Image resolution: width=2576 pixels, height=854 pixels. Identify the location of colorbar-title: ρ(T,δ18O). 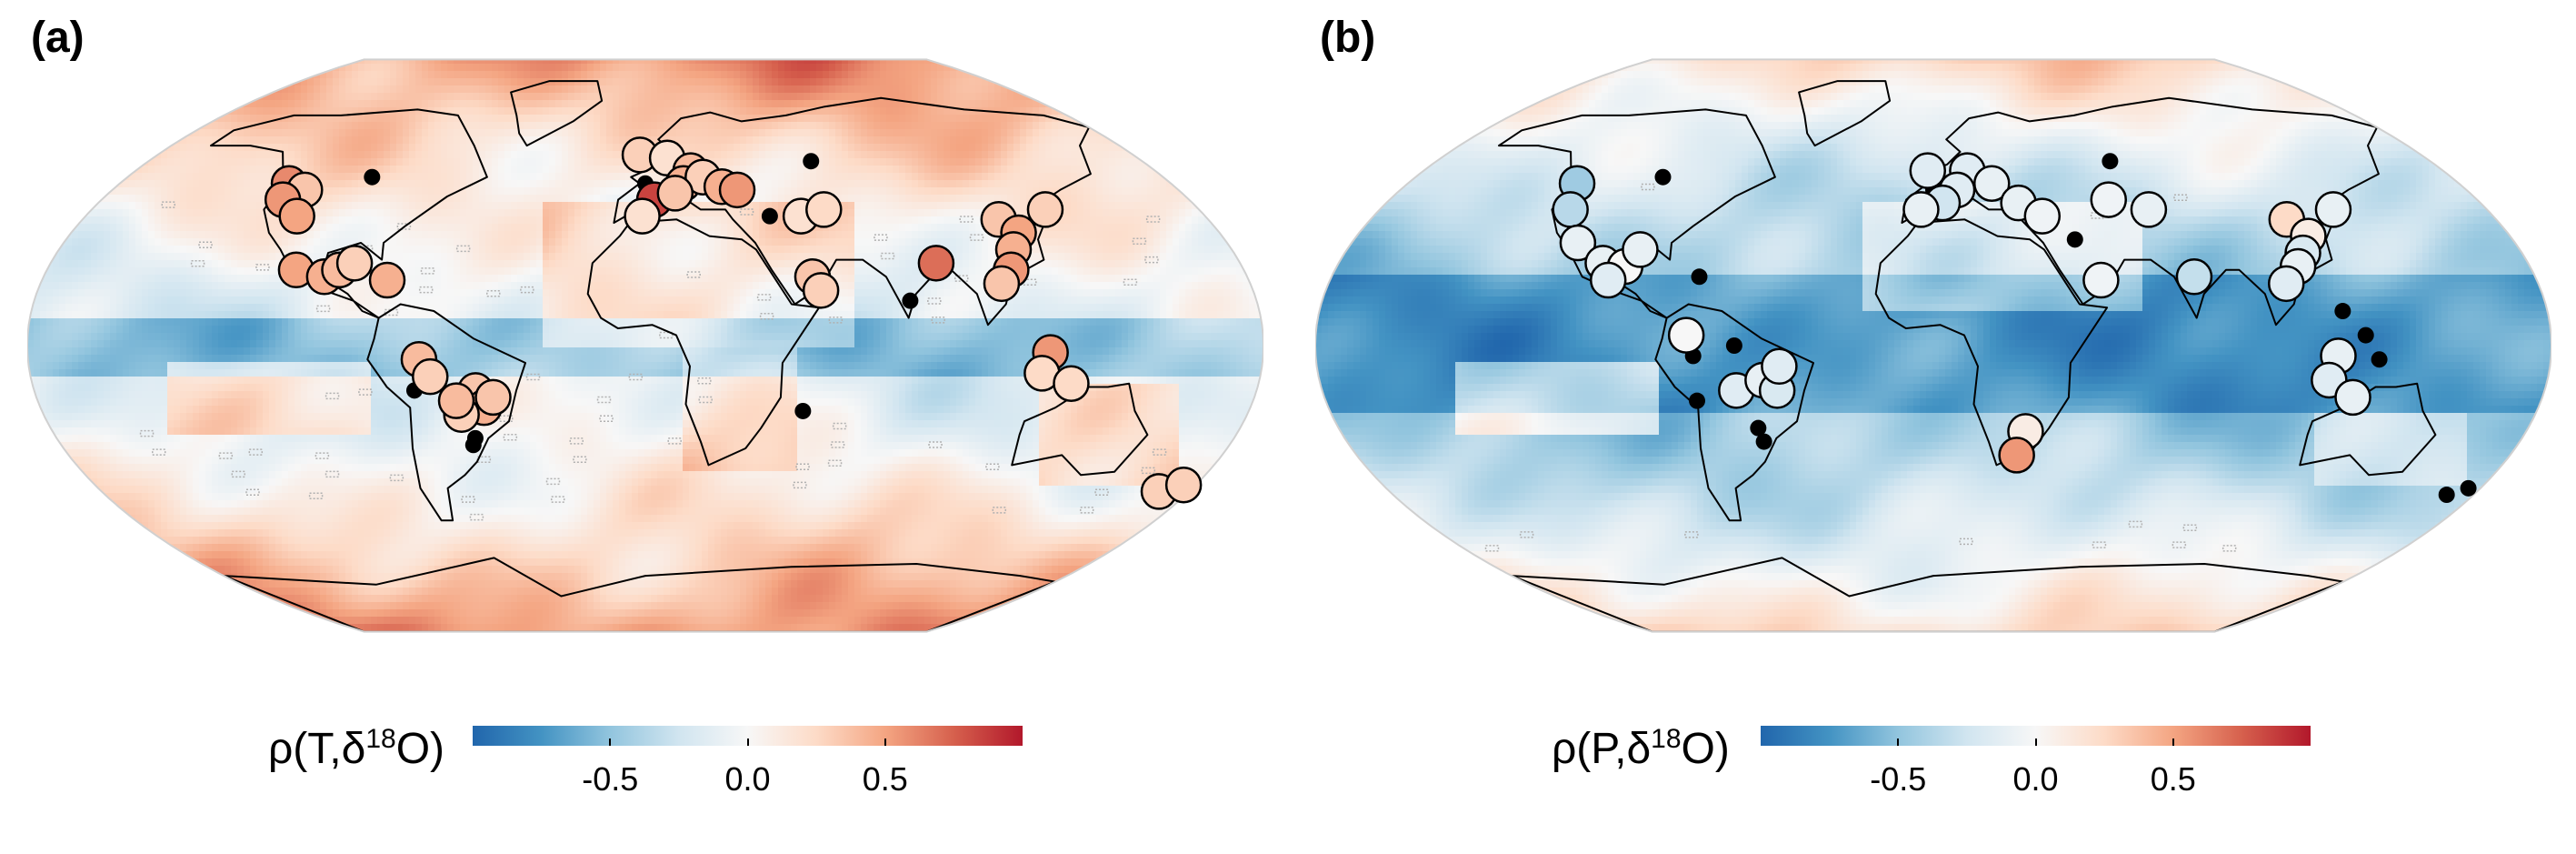
(356, 749).